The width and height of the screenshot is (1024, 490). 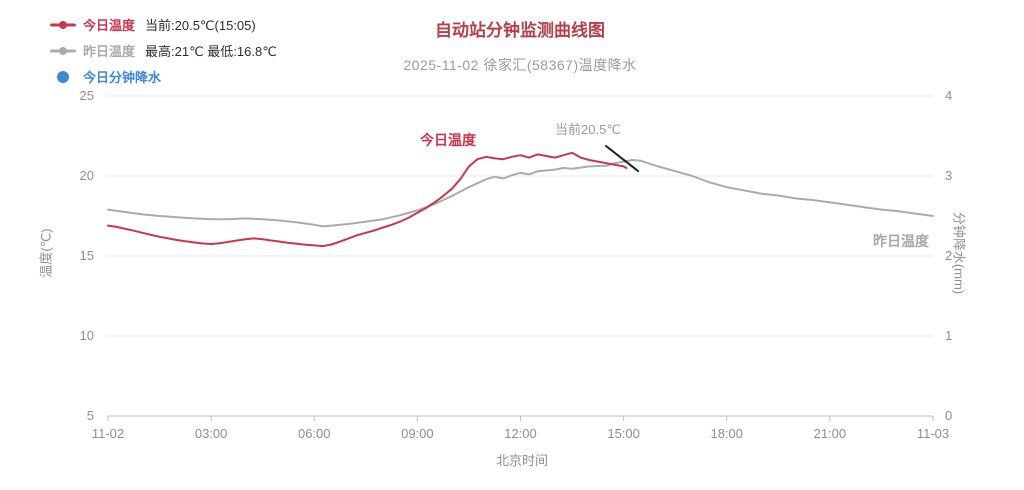 What do you see at coordinates (314, 433) in the screenshot?
I see `x-tick-label: 06:00` at bounding box center [314, 433].